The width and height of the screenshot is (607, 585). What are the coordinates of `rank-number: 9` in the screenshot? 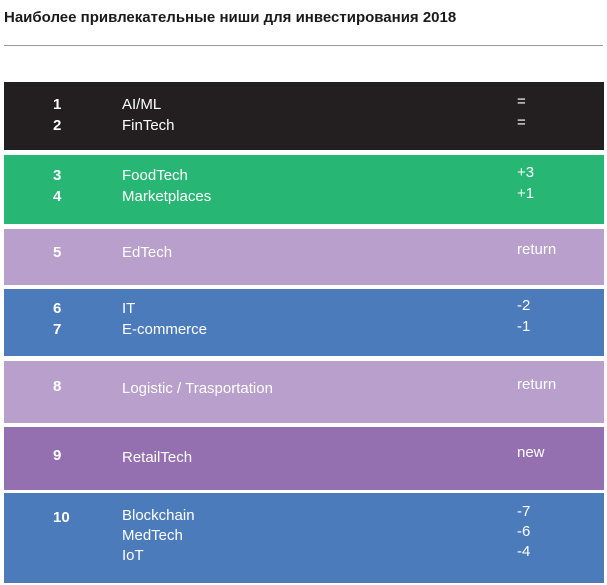 It's located at (57, 455).